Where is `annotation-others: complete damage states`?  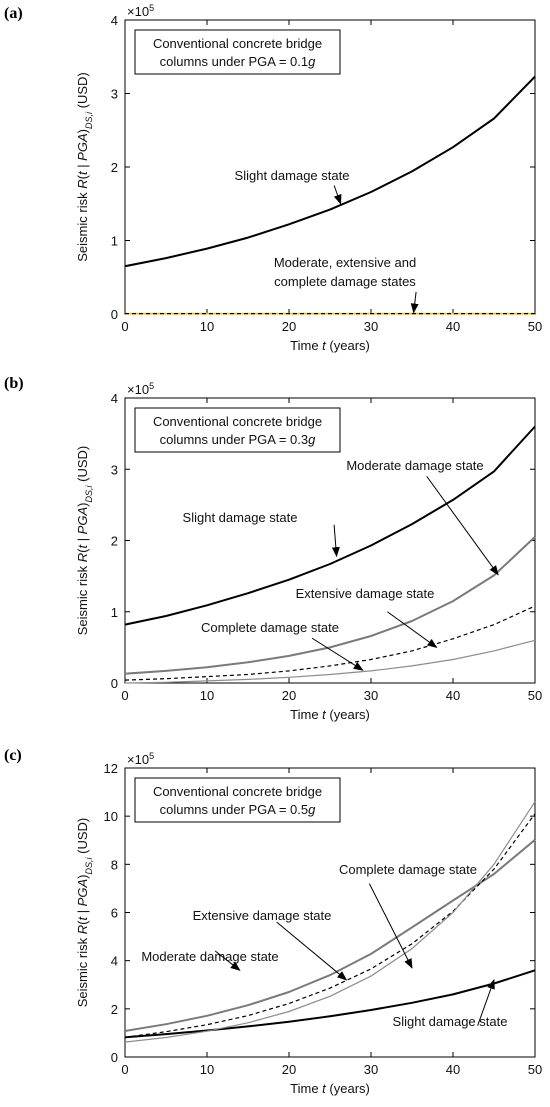 annotation-others: complete damage states is located at coordinates (345, 281).